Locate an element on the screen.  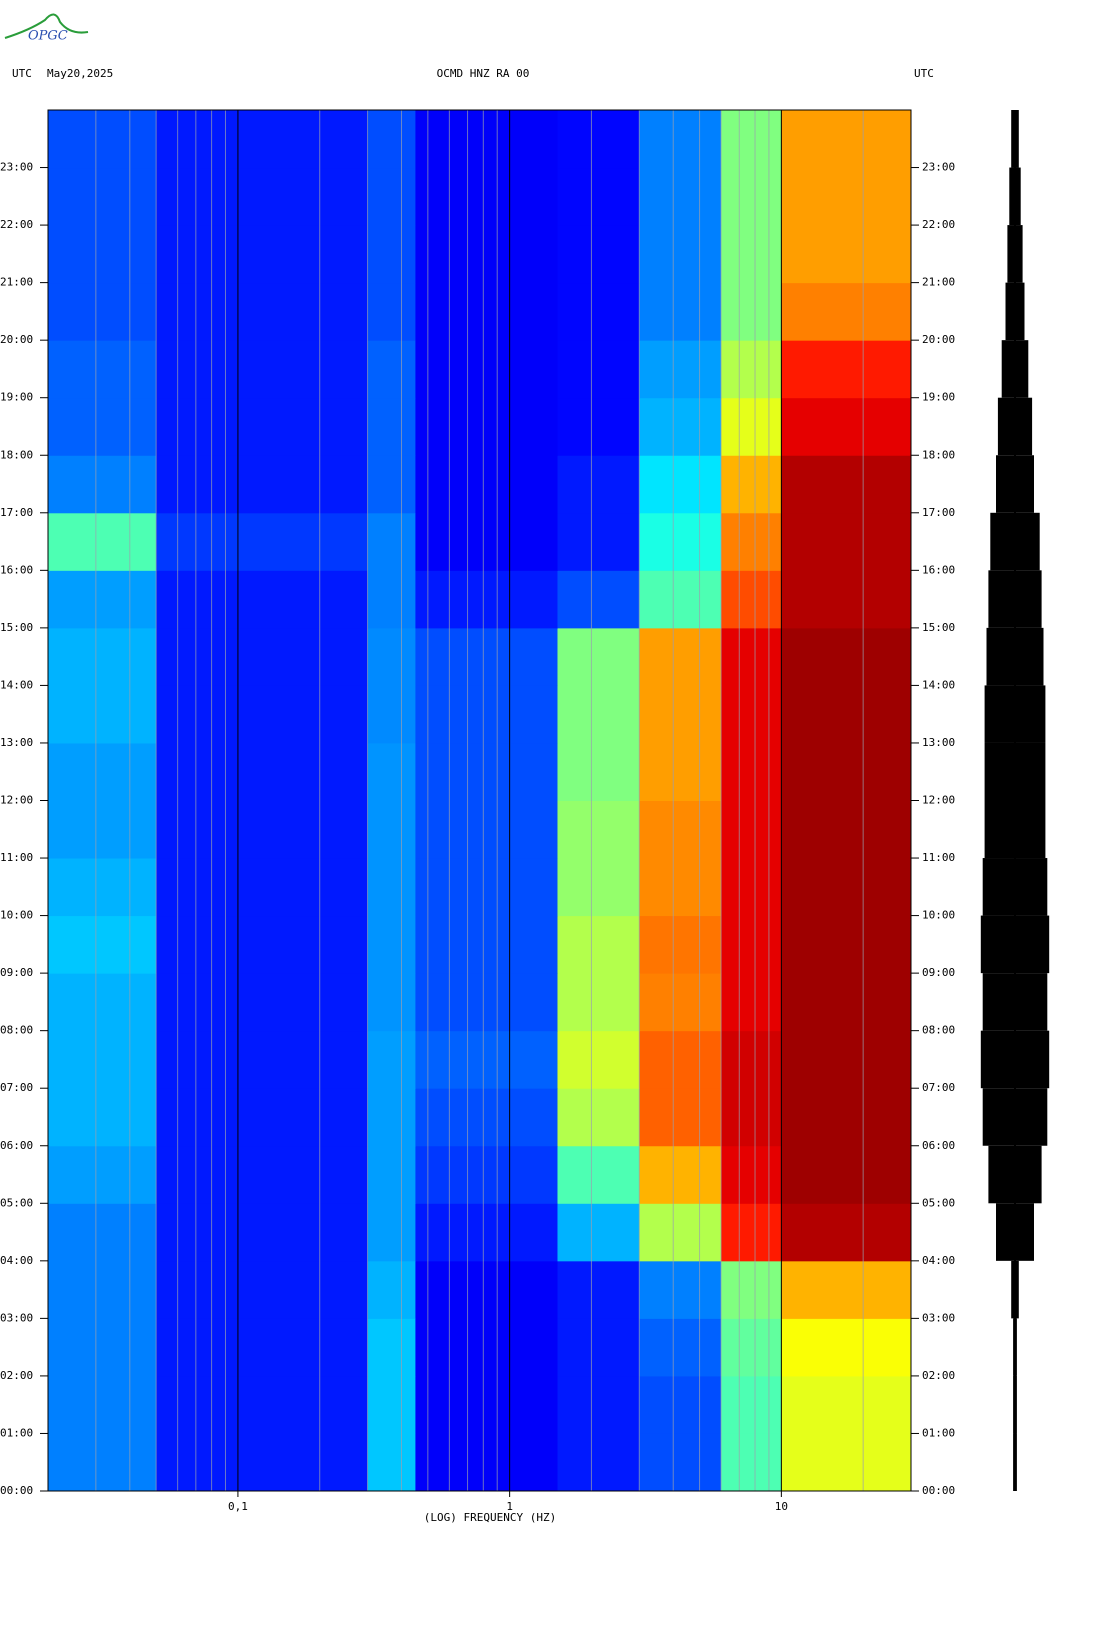
y-tick-label: 22:00 is located at coordinates (16, 224).